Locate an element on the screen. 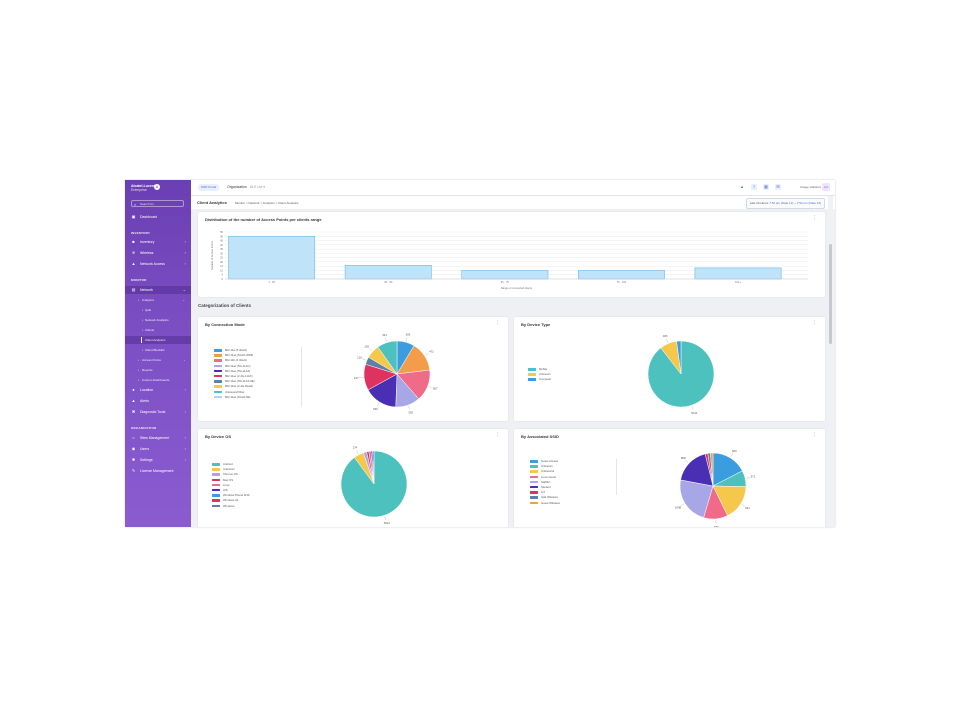 The width and height of the screenshot is (960, 720). page-title: Client Analytics is located at coordinates (212, 202).